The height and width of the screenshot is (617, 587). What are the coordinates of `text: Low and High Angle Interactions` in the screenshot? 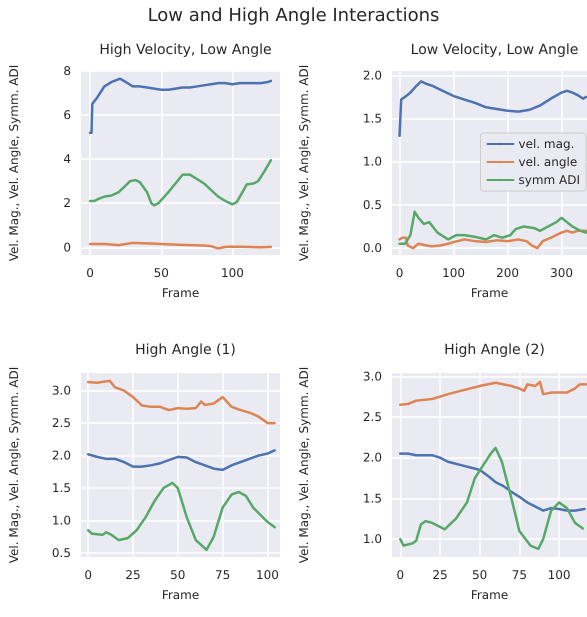 It's located at (293, 15).